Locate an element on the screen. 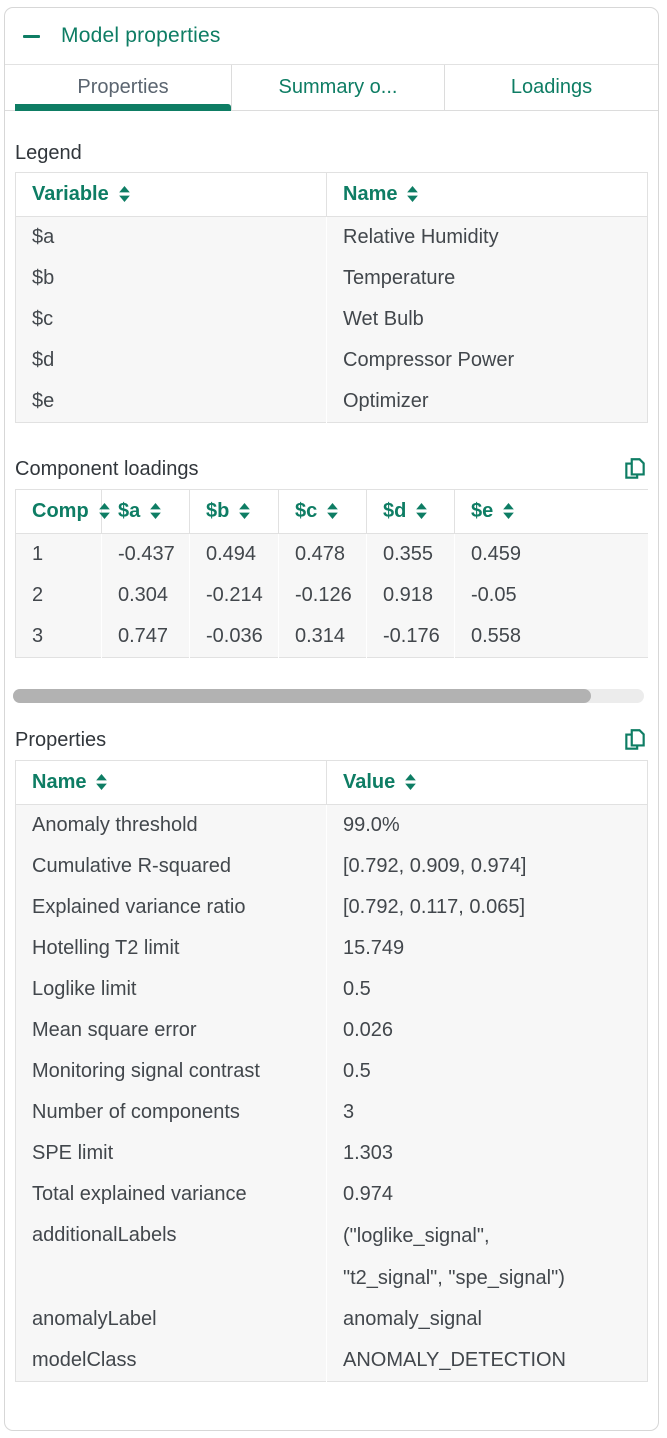  cell: 0.494 is located at coordinates (234, 554).